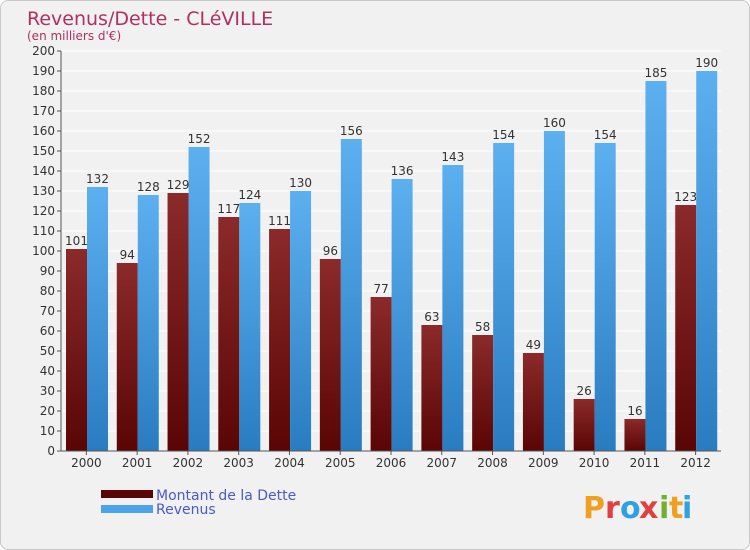 This screenshot has width=750, height=550. I want to click on y-tick-label: 110, so click(43, 231).